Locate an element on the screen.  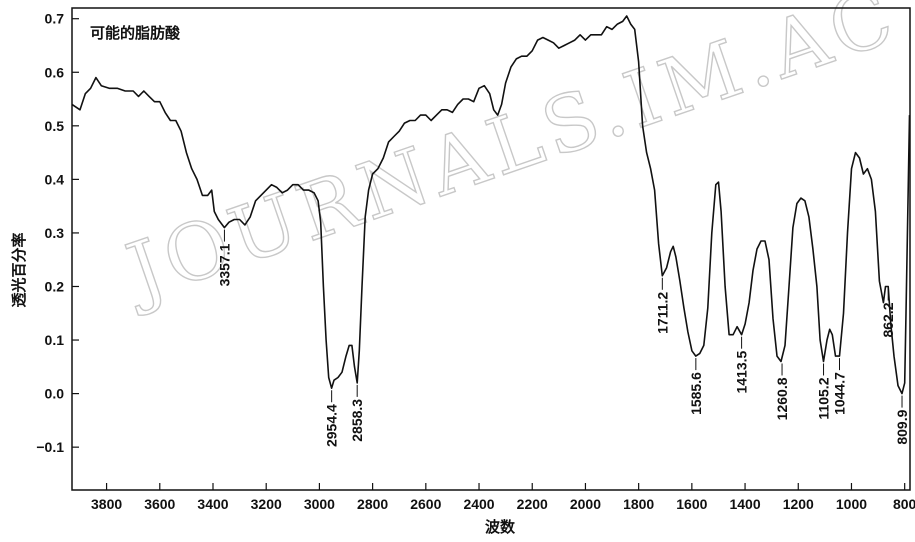
x-tick-label: 1800 is located at coordinates (638, 504).